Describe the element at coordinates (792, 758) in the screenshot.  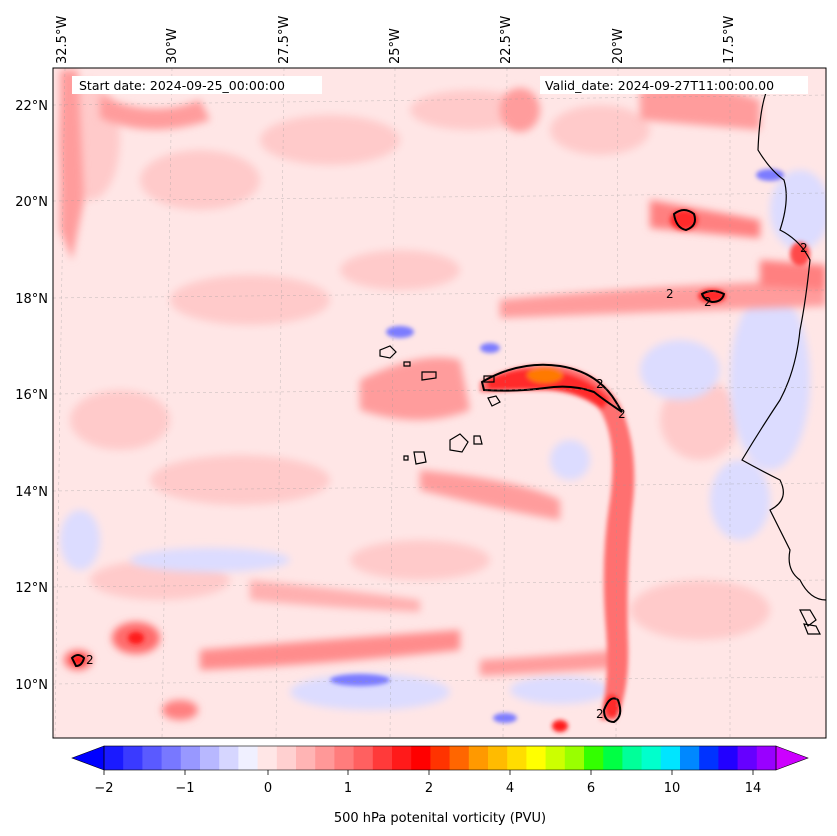
I see `colorbar-max-arrow` at that location.